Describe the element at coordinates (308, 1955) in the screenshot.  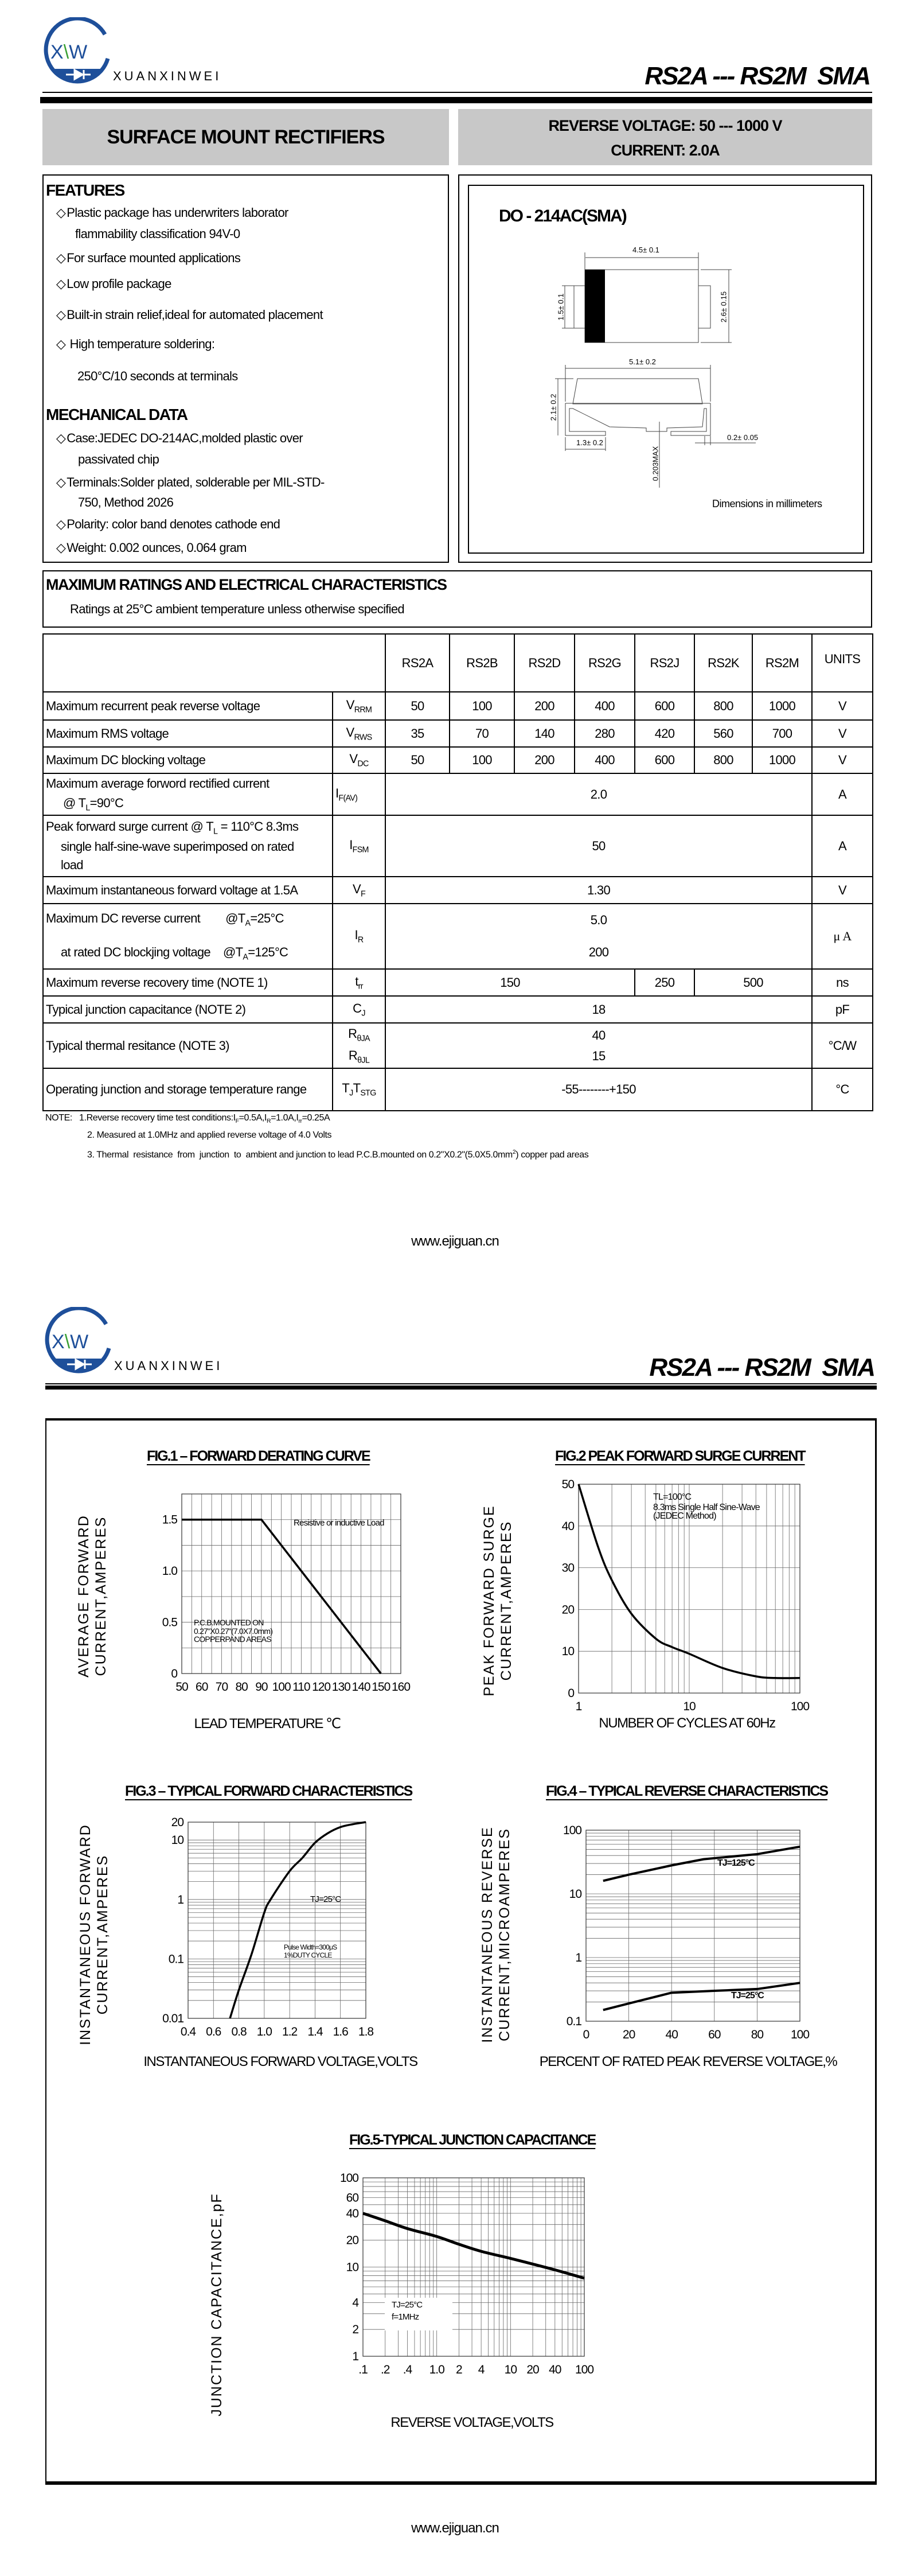
I see `fig3-annotation: 1%DUTY CYCLE` at that location.